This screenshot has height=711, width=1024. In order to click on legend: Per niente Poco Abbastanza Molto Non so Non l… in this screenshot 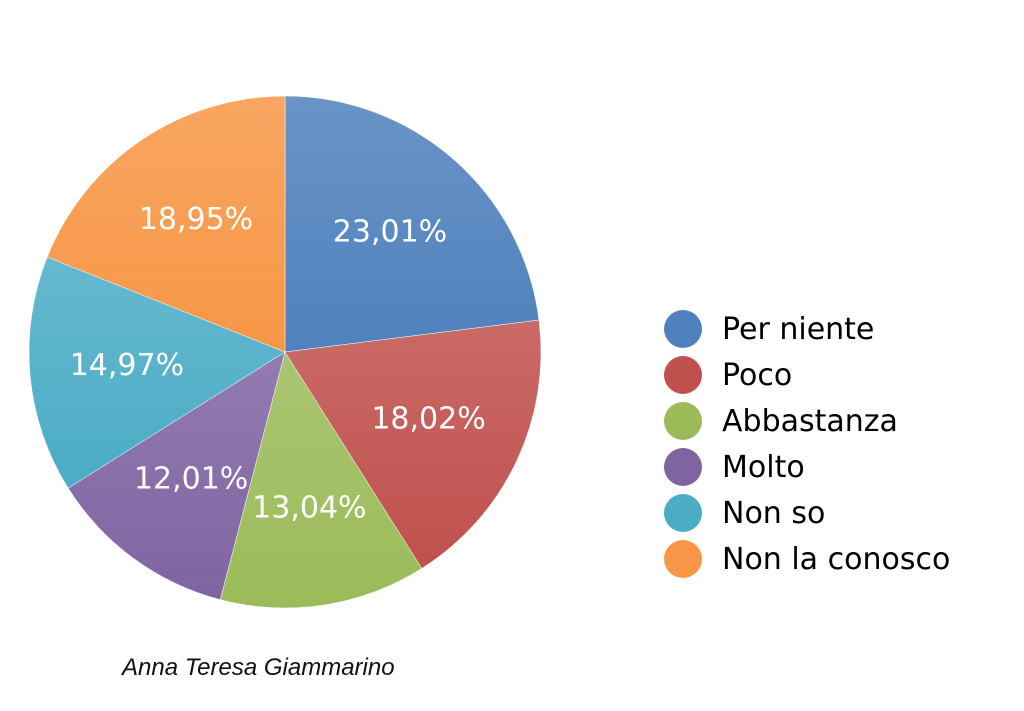, I will do `click(807, 444)`.